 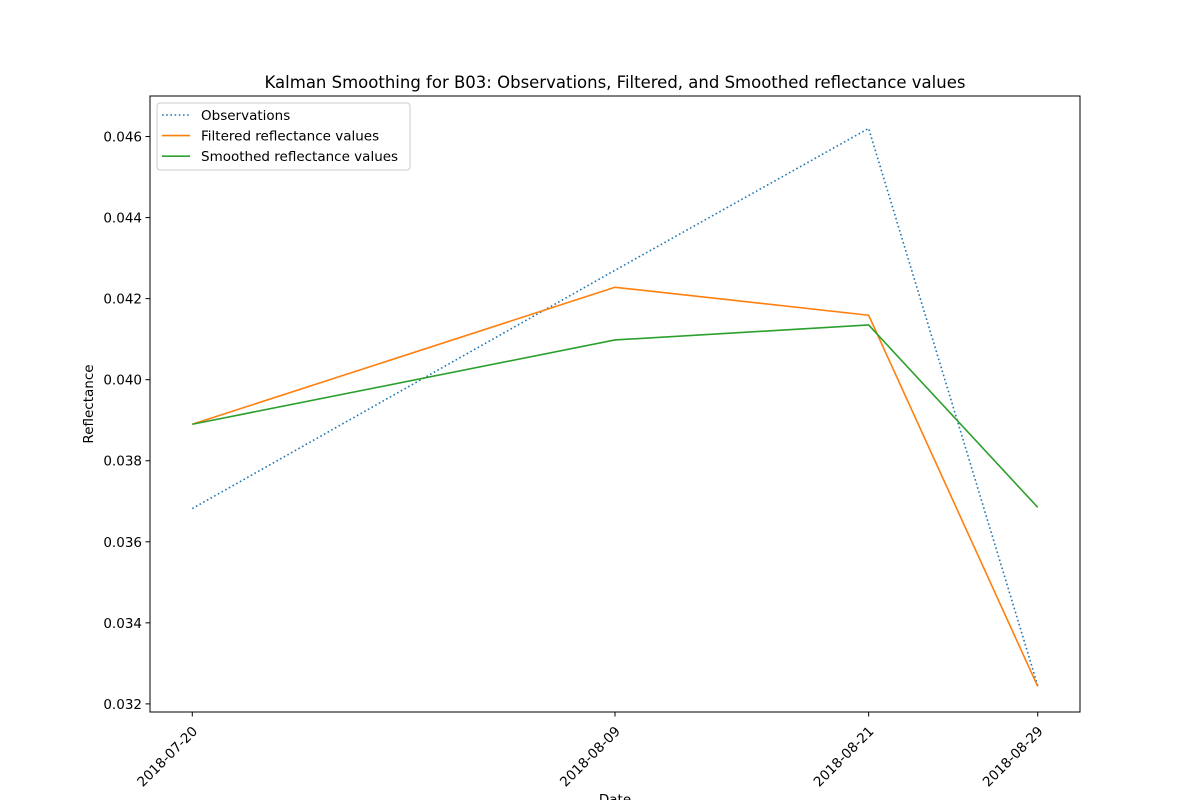 I want to click on legend-label: Smoothed reflectance values, so click(x=299, y=157).